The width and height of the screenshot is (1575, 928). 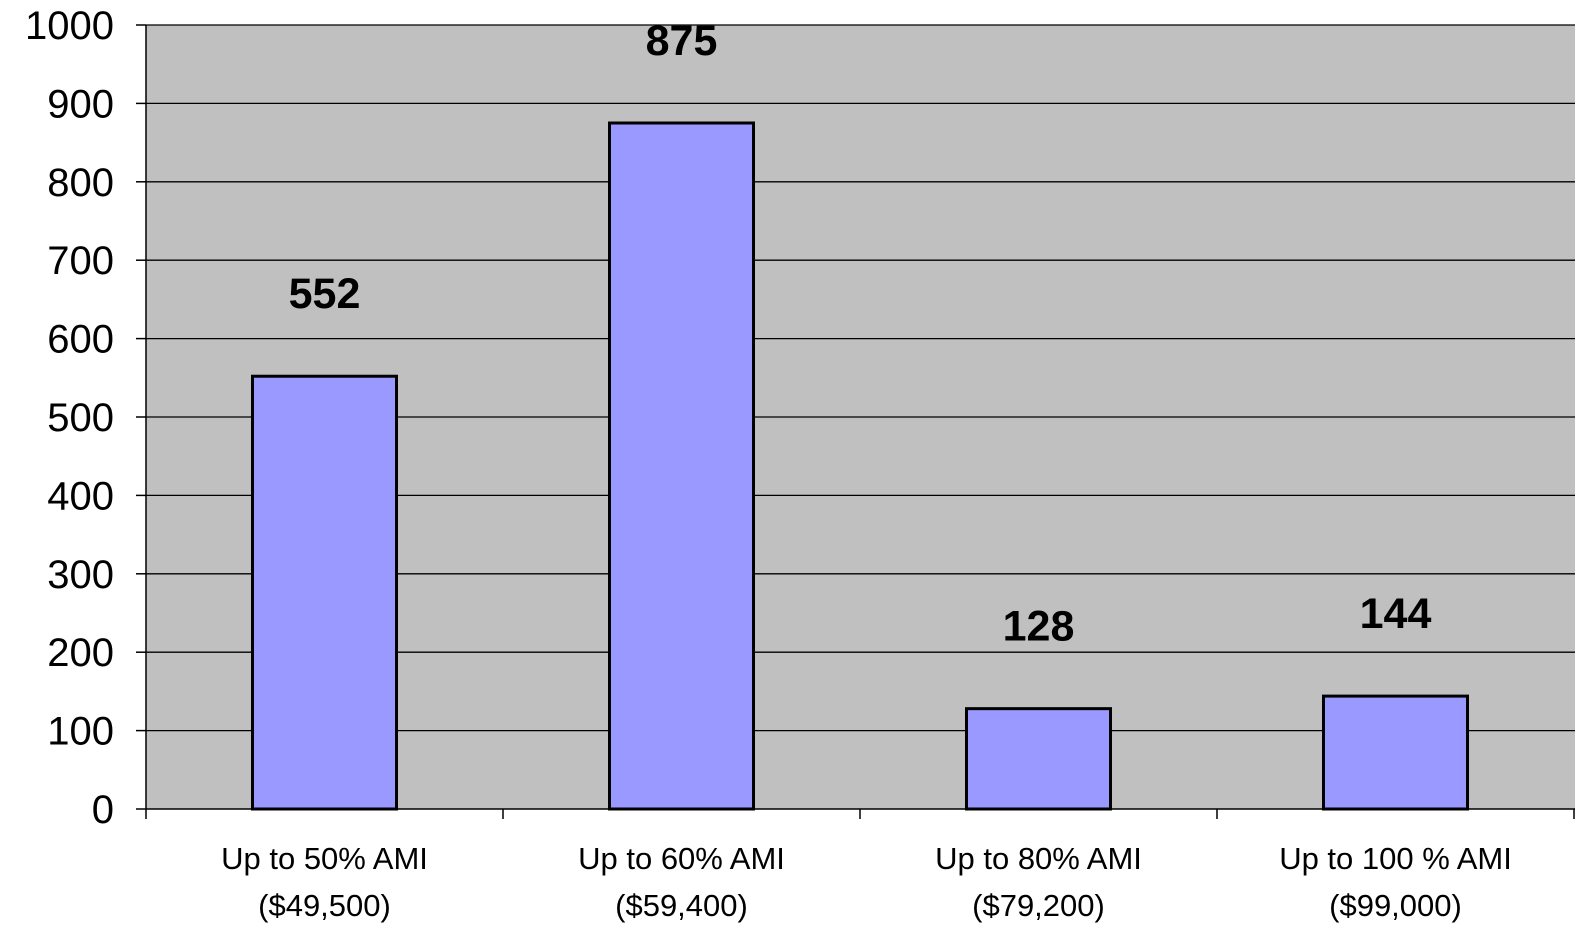 I want to click on y-tick-label: 600, so click(x=80, y=340).